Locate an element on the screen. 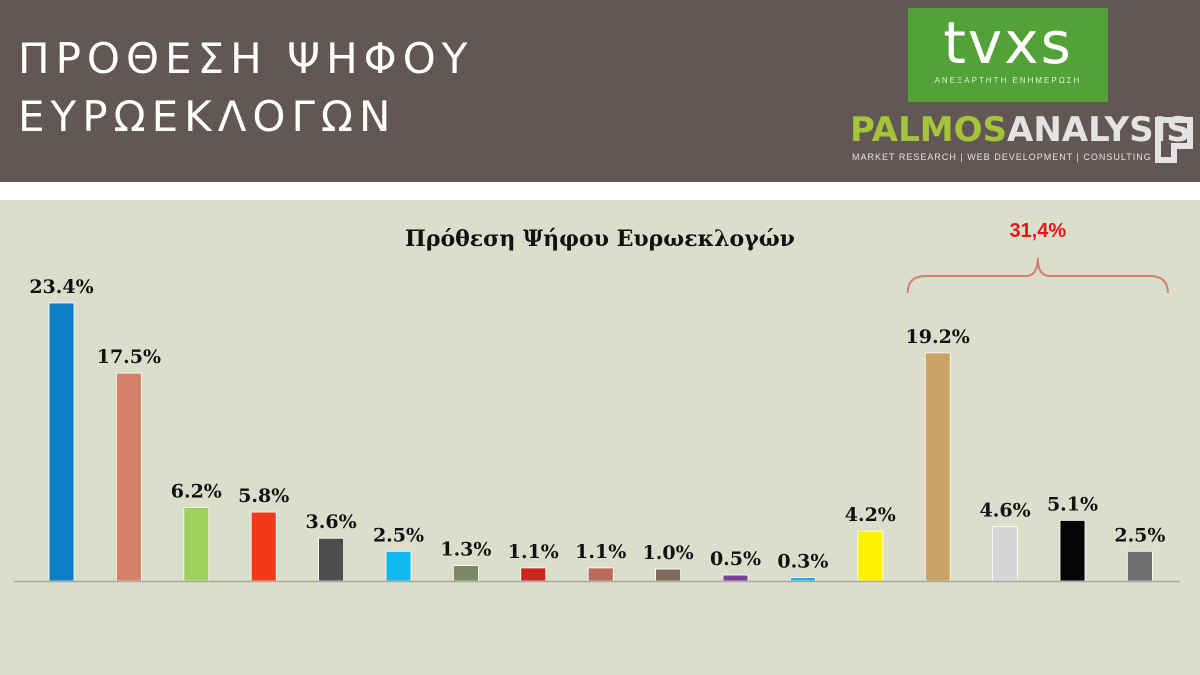  bar-value-label-13: 4.2% is located at coordinates (870, 515).